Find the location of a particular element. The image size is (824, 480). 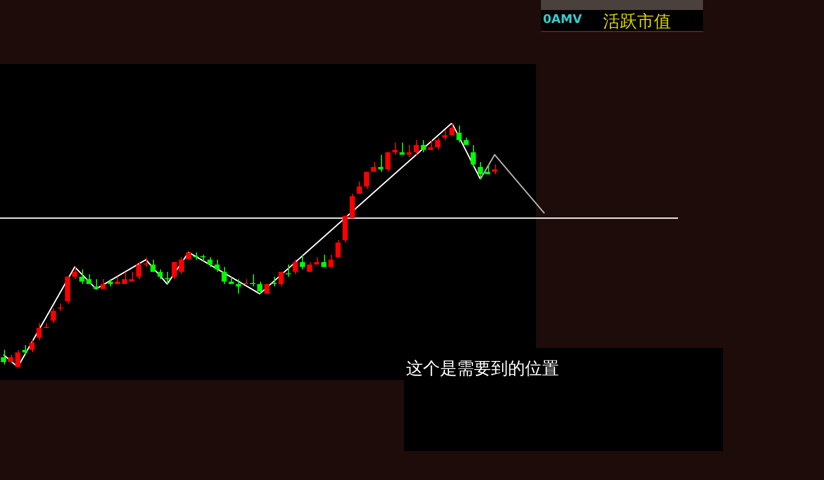

annotation: 这个是需要到的位置 is located at coordinates (482, 369).